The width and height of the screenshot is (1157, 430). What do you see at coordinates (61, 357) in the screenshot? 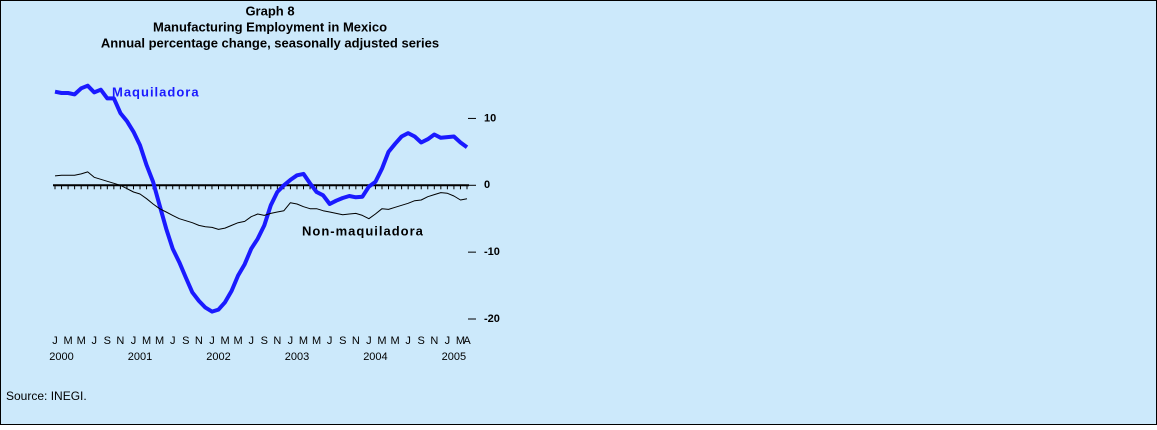
I see `year-label: 2000` at bounding box center [61, 357].